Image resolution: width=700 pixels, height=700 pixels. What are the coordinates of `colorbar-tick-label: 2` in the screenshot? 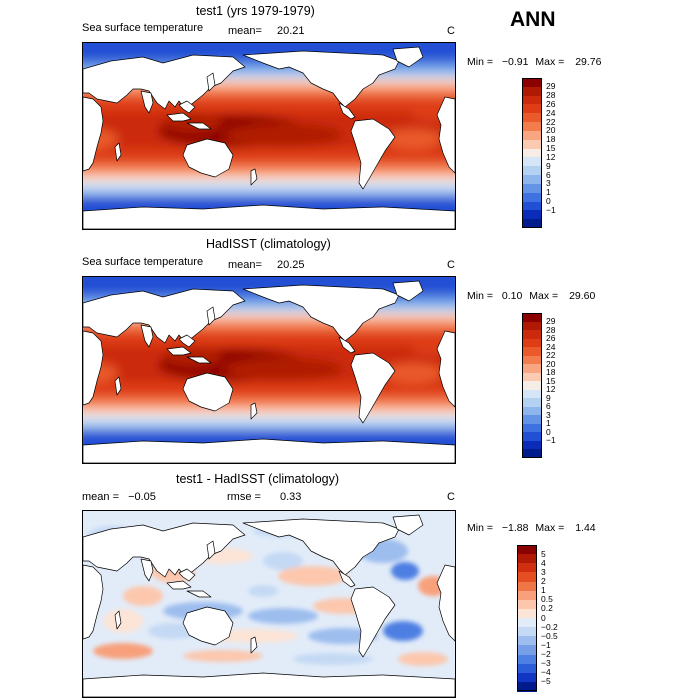 It's located at (543, 581).